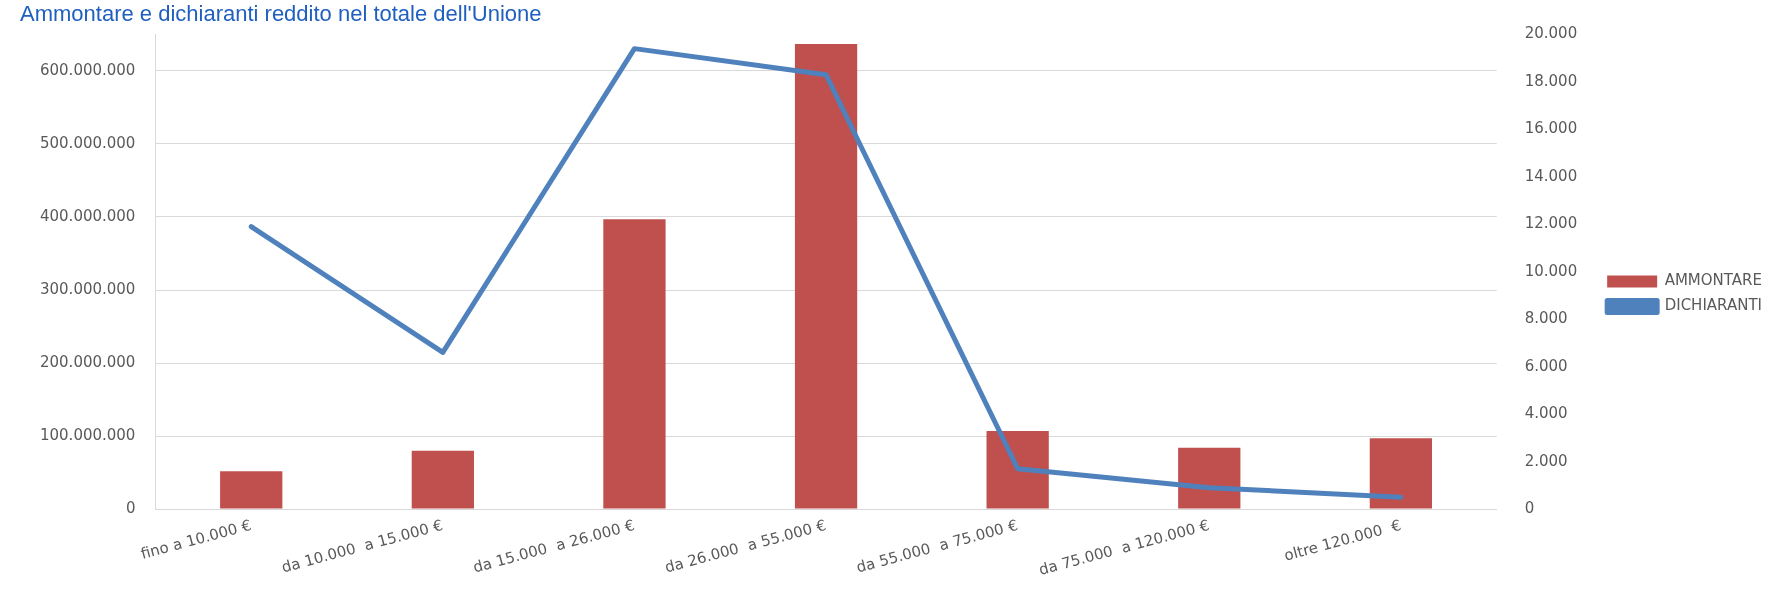 The width and height of the screenshot is (1792, 598). What do you see at coordinates (554, 546) in the screenshot?
I see `x-tick-label: da 15.000 a 26.000 €` at bounding box center [554, 546].